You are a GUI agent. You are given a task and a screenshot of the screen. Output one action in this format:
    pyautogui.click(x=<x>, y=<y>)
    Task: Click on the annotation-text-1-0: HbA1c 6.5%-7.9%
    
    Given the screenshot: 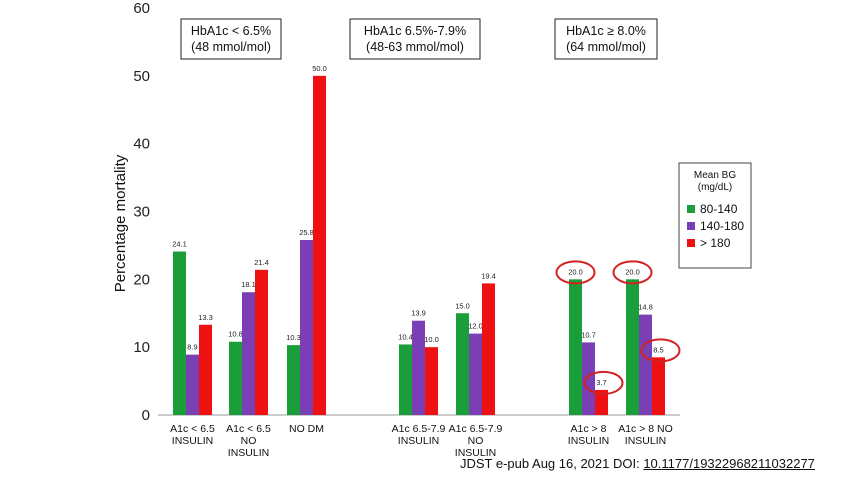 What is the action you would take?
    pyautogui.click(x=415, y=31)
    